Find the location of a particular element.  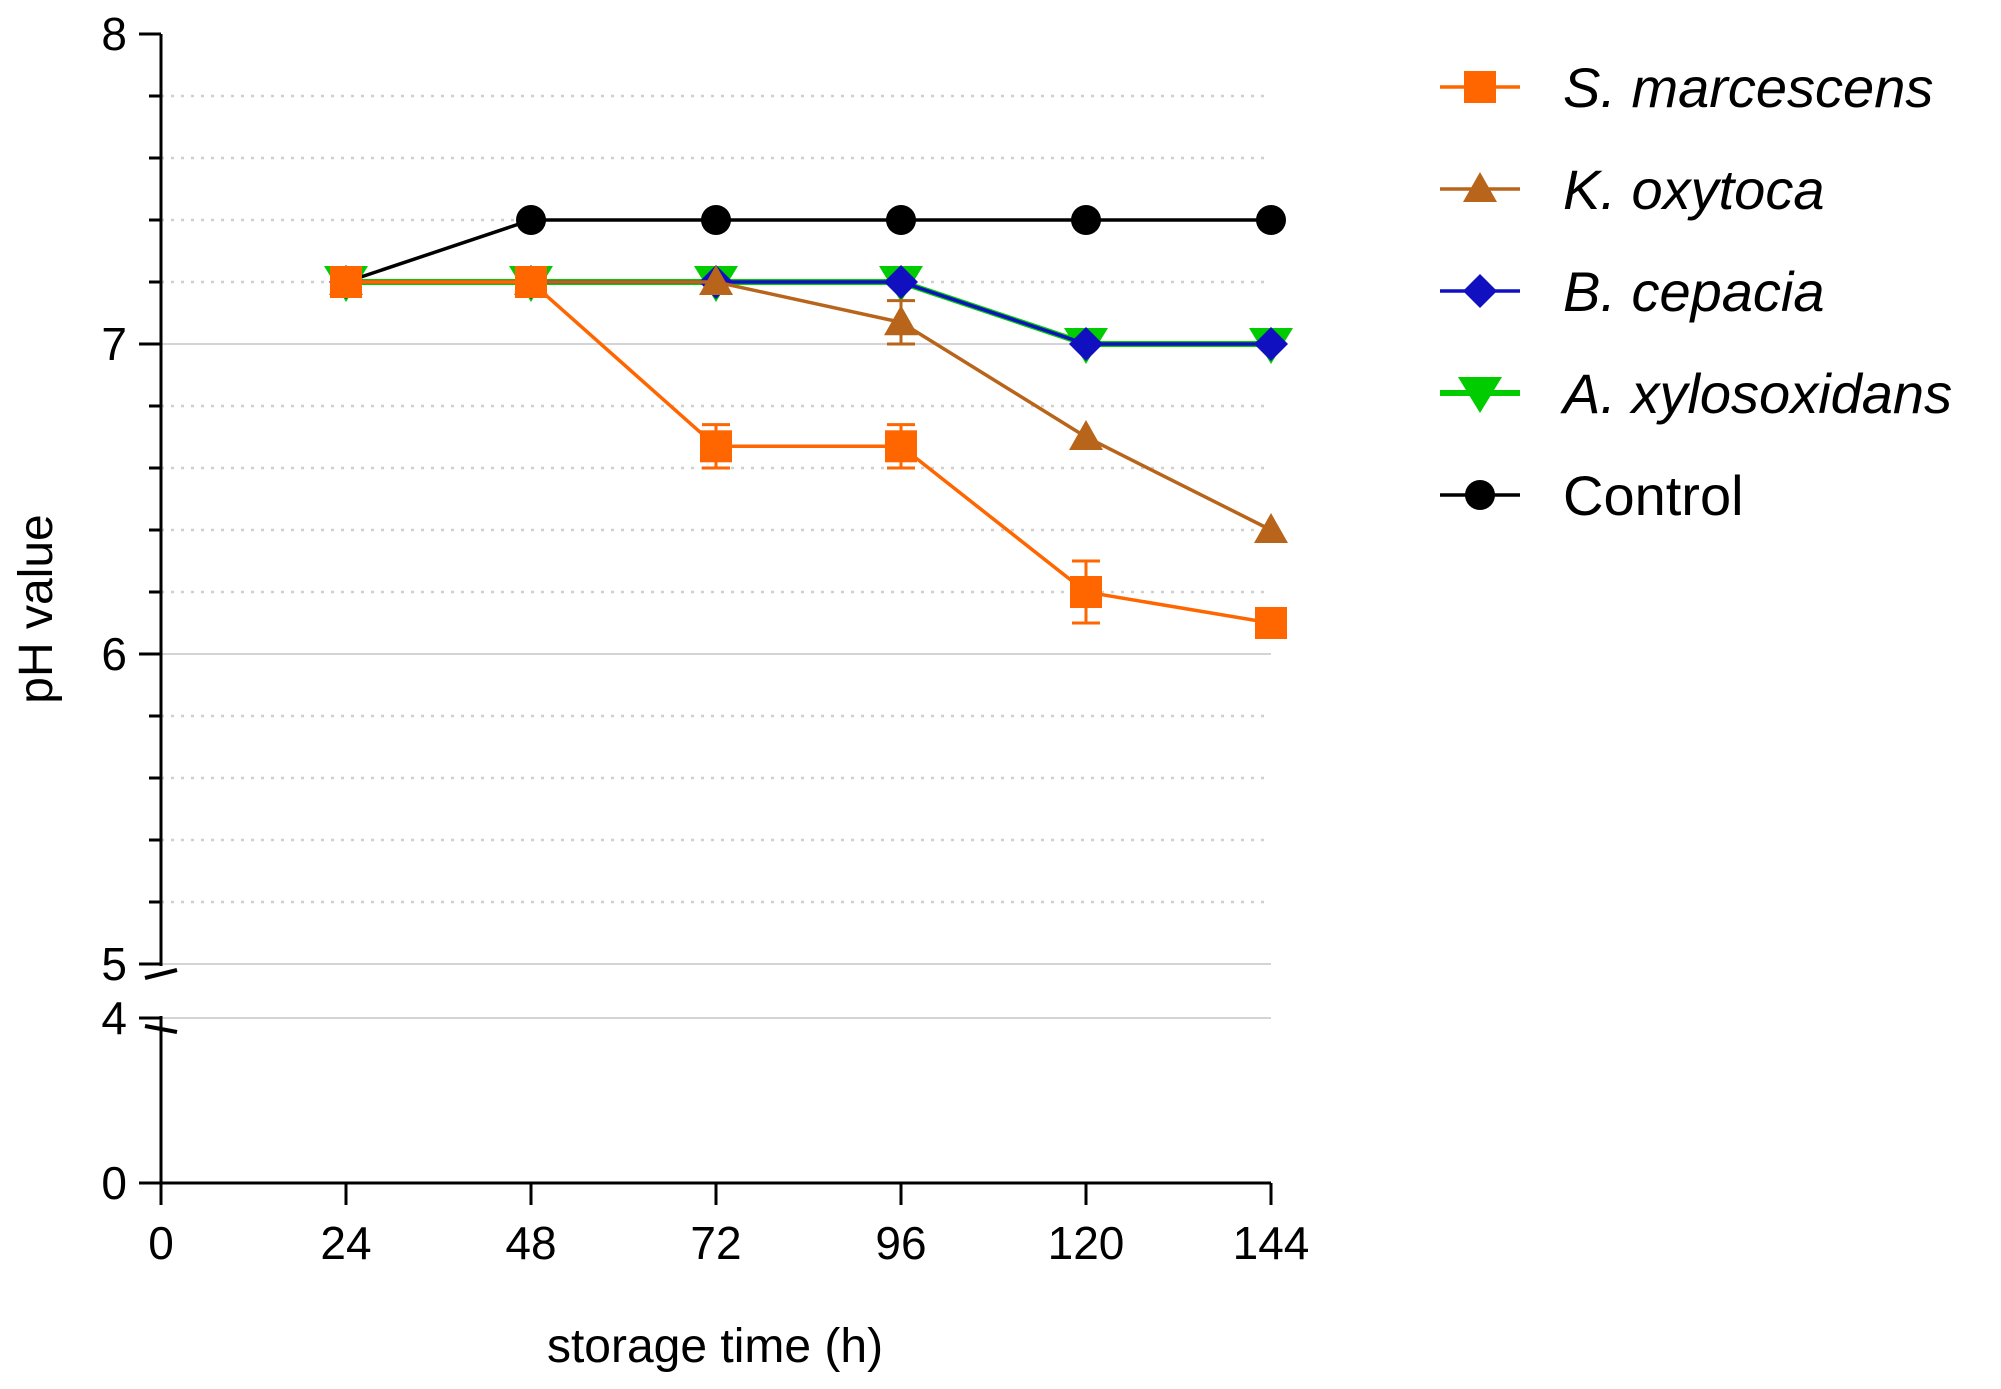

legend-entry-s-marcescens: S. marcescens is located at coordinates (1686, 87).